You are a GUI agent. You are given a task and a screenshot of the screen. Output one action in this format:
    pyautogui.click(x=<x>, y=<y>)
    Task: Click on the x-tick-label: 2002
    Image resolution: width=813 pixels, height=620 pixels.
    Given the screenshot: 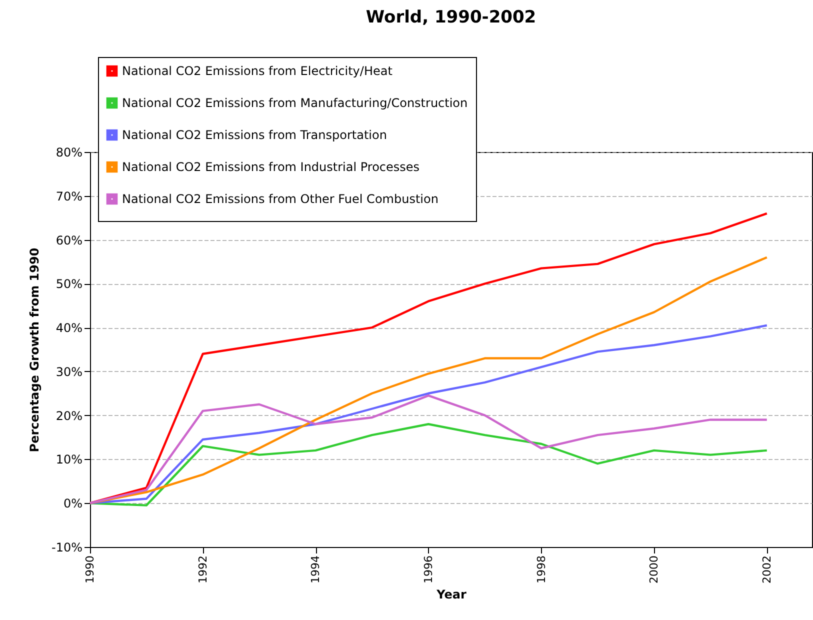 What is the action you would take?
    pyautogui.click(x=767, y=570)
    